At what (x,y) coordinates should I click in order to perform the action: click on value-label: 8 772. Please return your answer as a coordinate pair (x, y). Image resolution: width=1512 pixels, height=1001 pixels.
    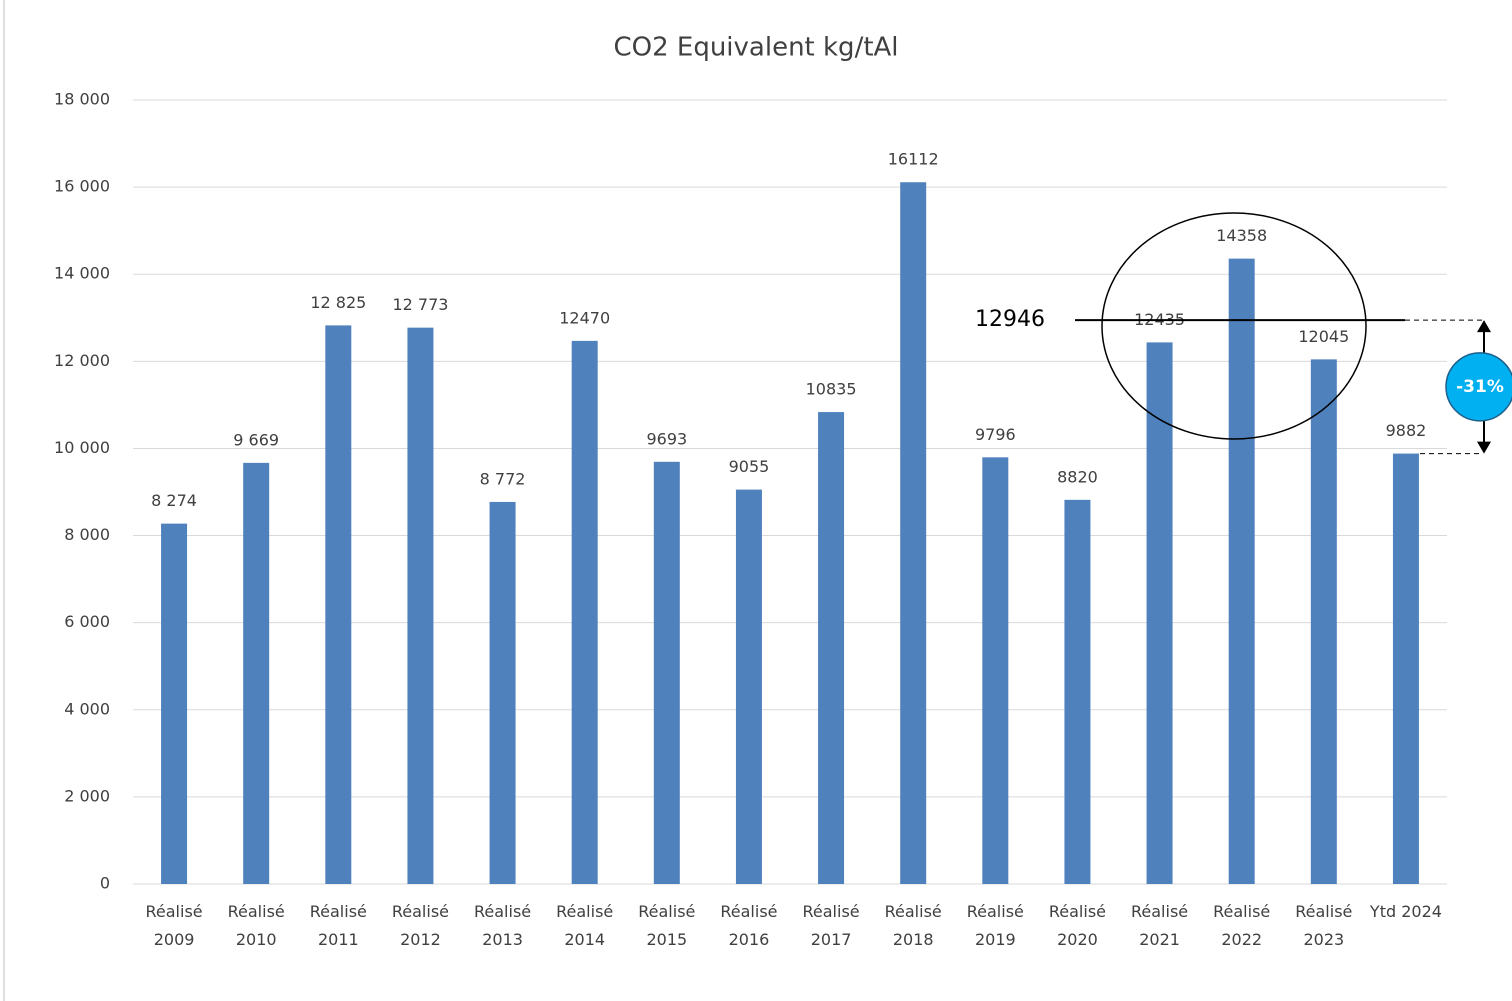
    Looking at the image, I should click on (503, 478).